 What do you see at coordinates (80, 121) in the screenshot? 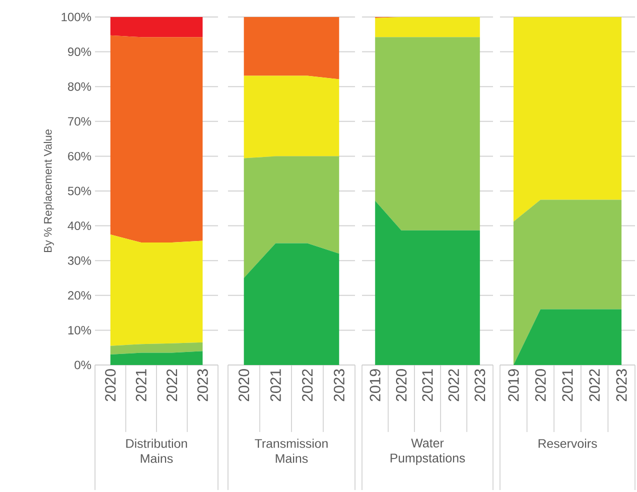
I see `y-tick-label: 70%` at bounding box center [80, 121].